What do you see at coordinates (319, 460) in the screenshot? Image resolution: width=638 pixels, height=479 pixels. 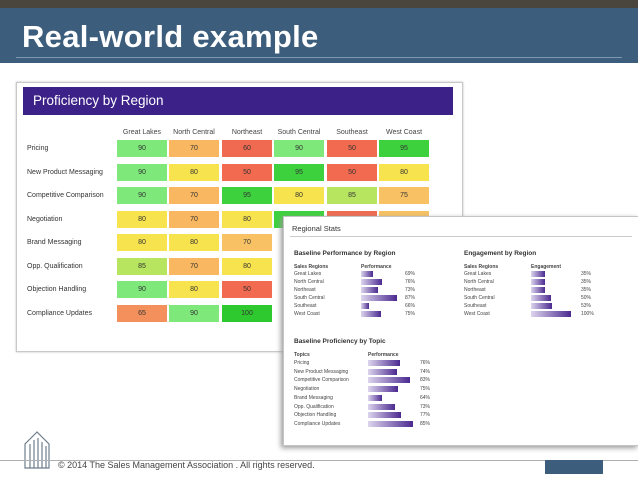 I see `footer-divider` at bounding box center [319, 460].